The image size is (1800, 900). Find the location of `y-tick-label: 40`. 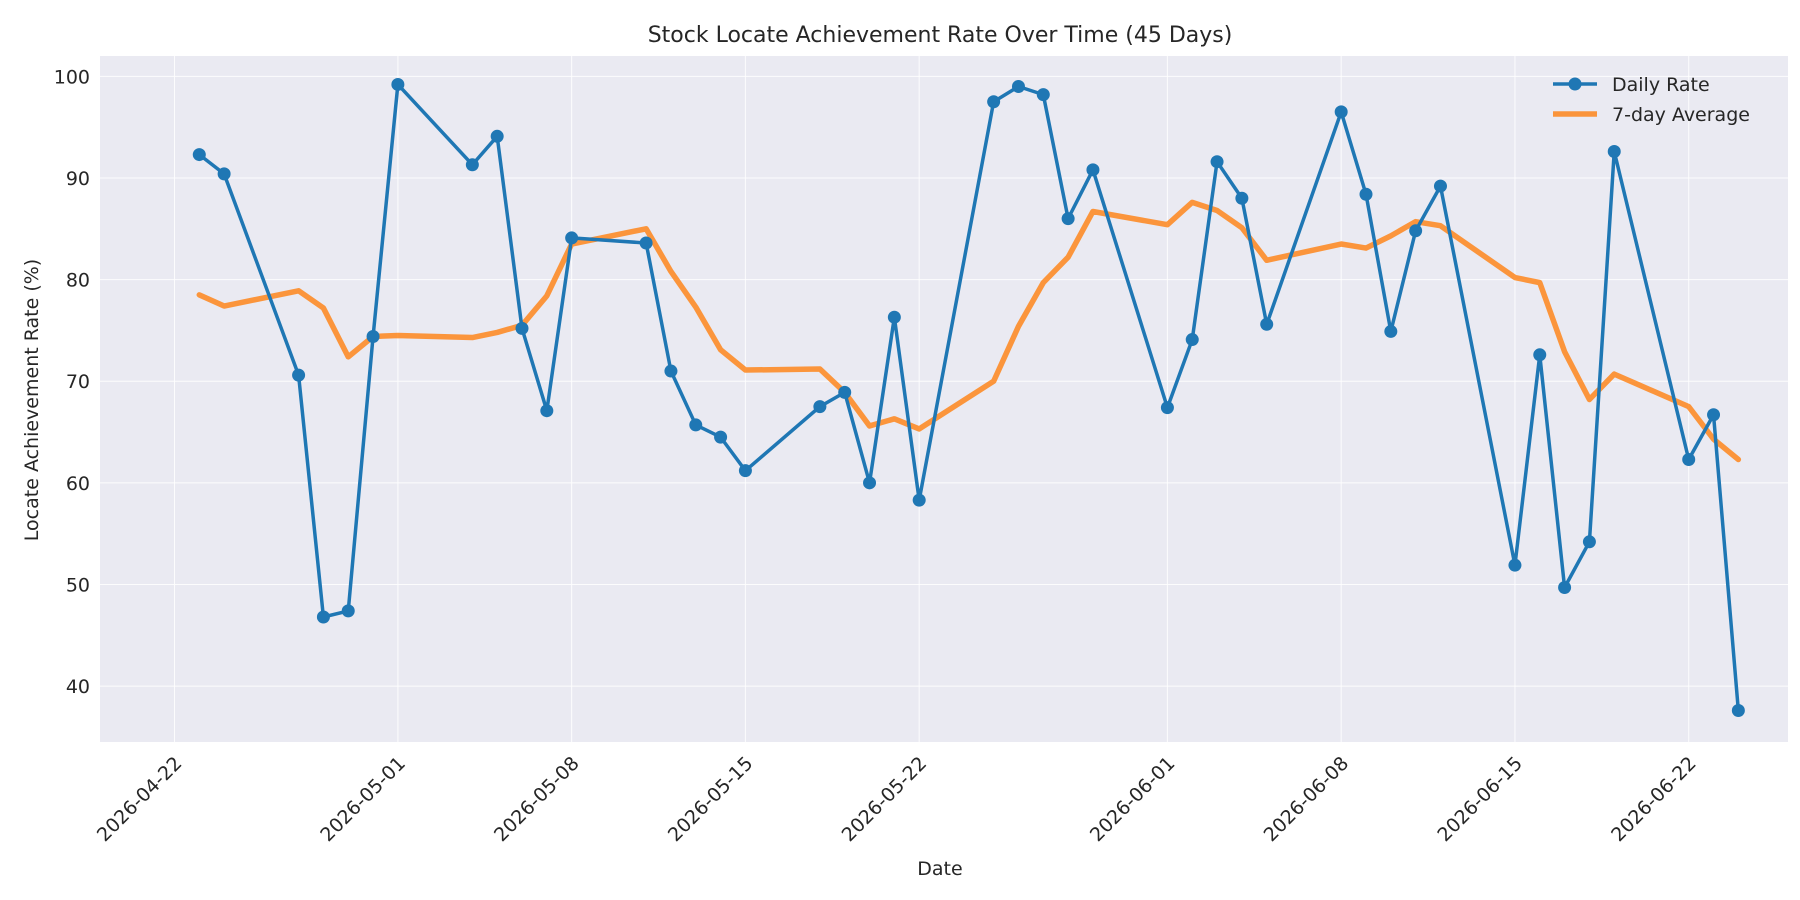

y-tick-label: 40 is located at coordinates (78, 687).